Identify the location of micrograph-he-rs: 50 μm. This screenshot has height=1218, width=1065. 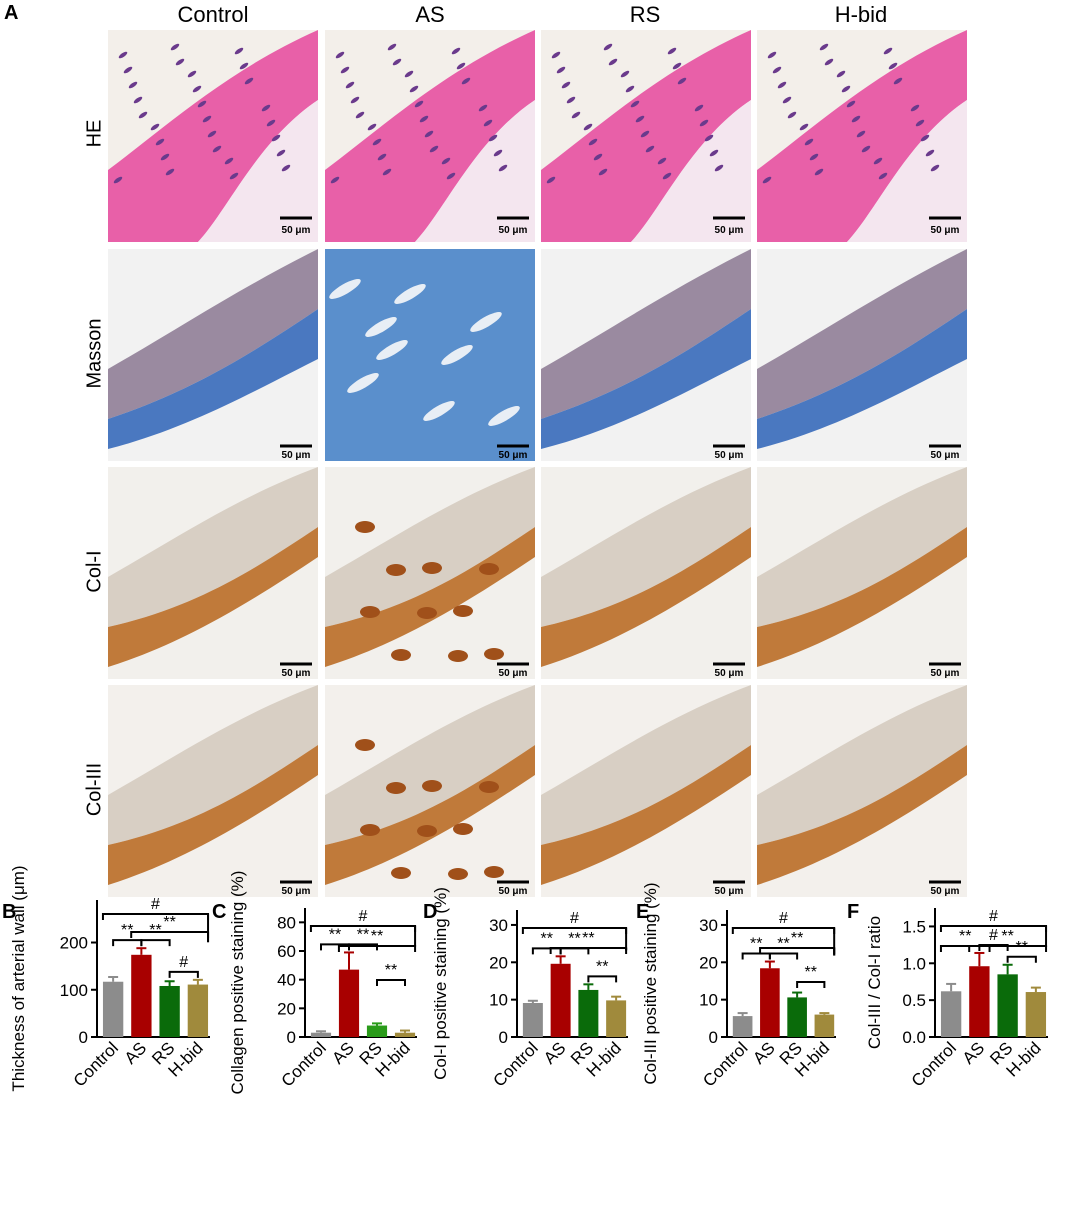
(646, 136).